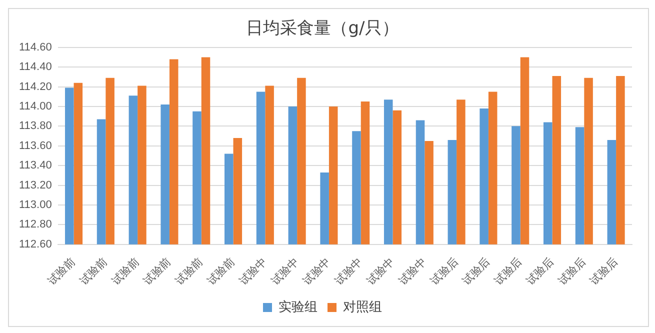  I want to click on y-tick-label: 112.60, so click(35, 244).